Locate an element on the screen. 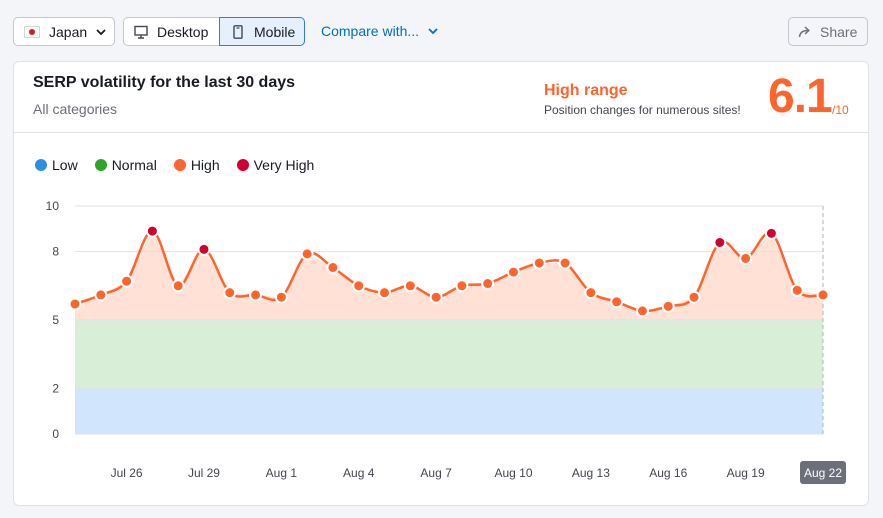 This screenshot has width=883, height=518. desktop-label: Desktop is located at coordinates (183, 31).